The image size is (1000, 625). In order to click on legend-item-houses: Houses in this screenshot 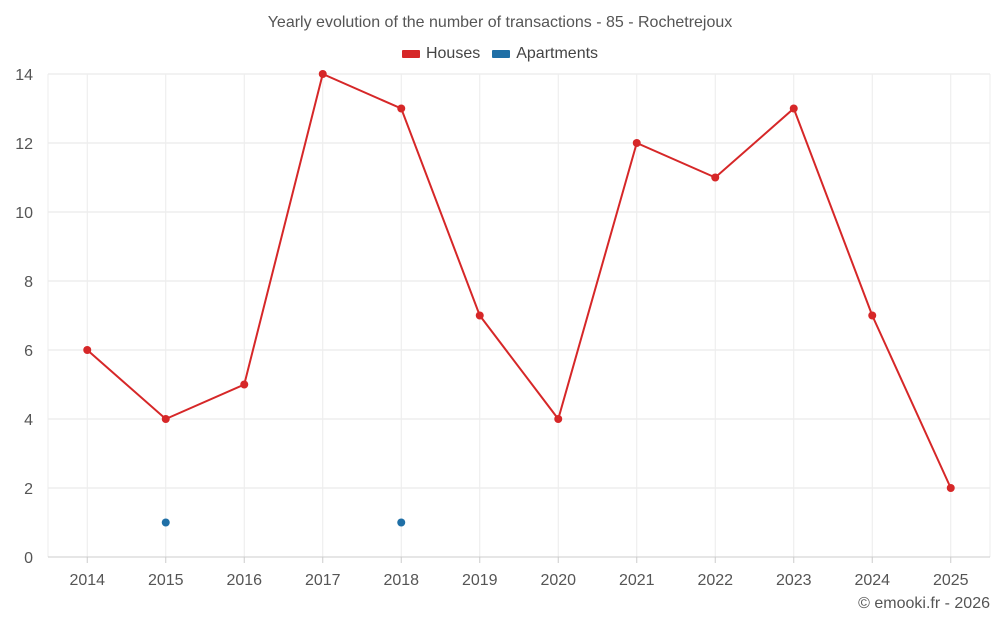, I will do `click(441, 54)`.